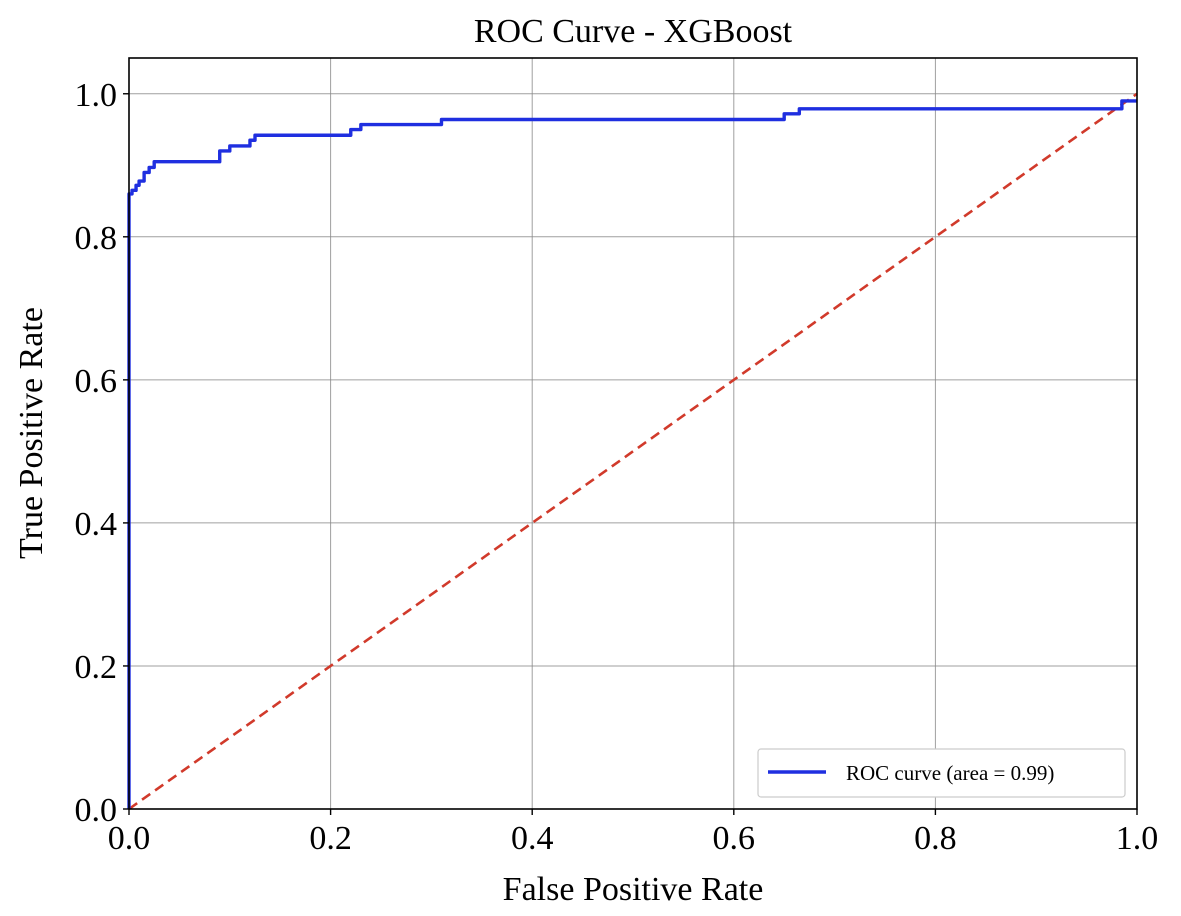  Describe the element at coordinates (31, 433) in the screenshot. I see `y-axis-label: True Positive Rate` at that location.